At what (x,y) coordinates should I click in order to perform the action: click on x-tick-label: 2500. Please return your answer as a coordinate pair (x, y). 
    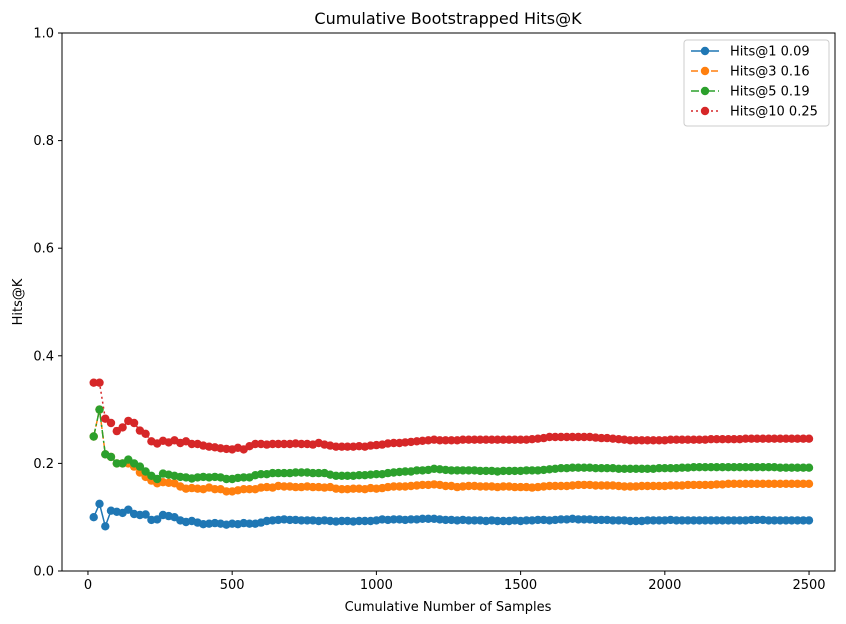
    Looking at the image, I should click on (808, 585).